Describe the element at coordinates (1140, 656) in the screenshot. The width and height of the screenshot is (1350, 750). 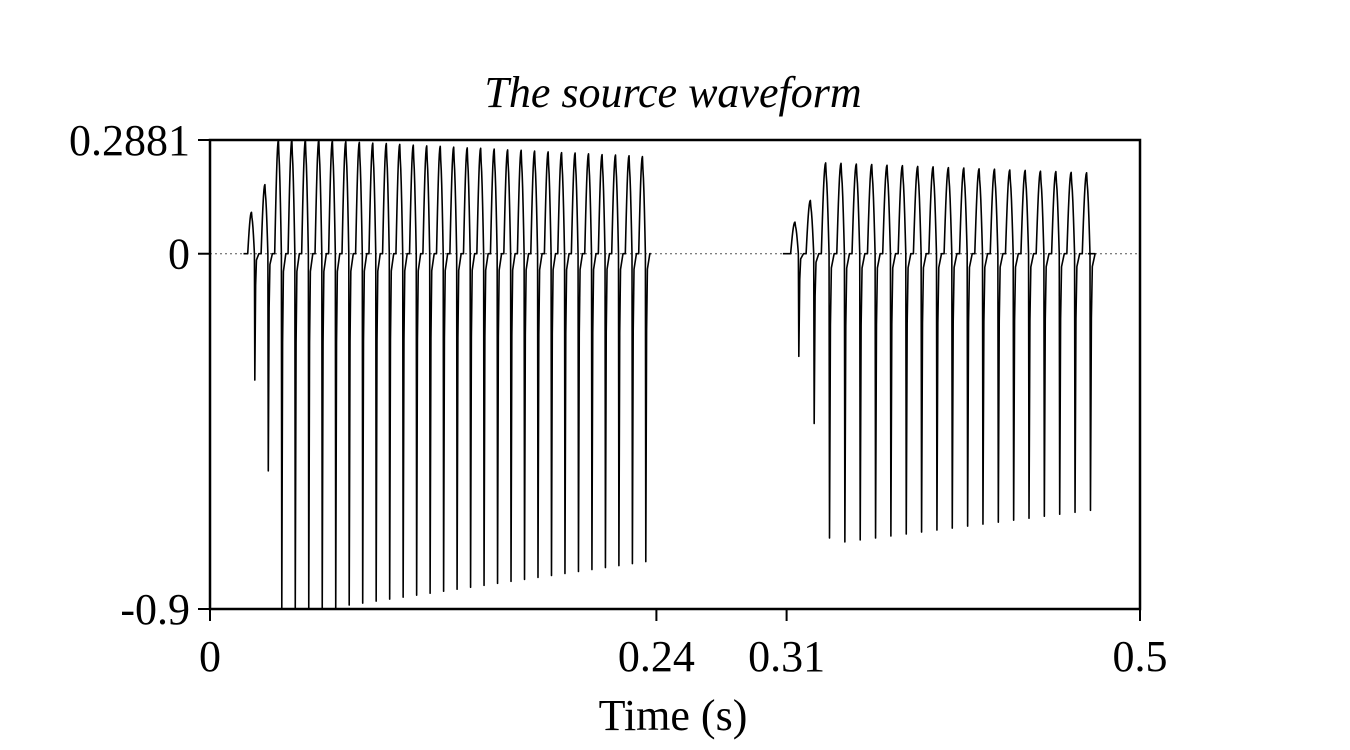
I see `x-tick-label: 0.5` at that location.